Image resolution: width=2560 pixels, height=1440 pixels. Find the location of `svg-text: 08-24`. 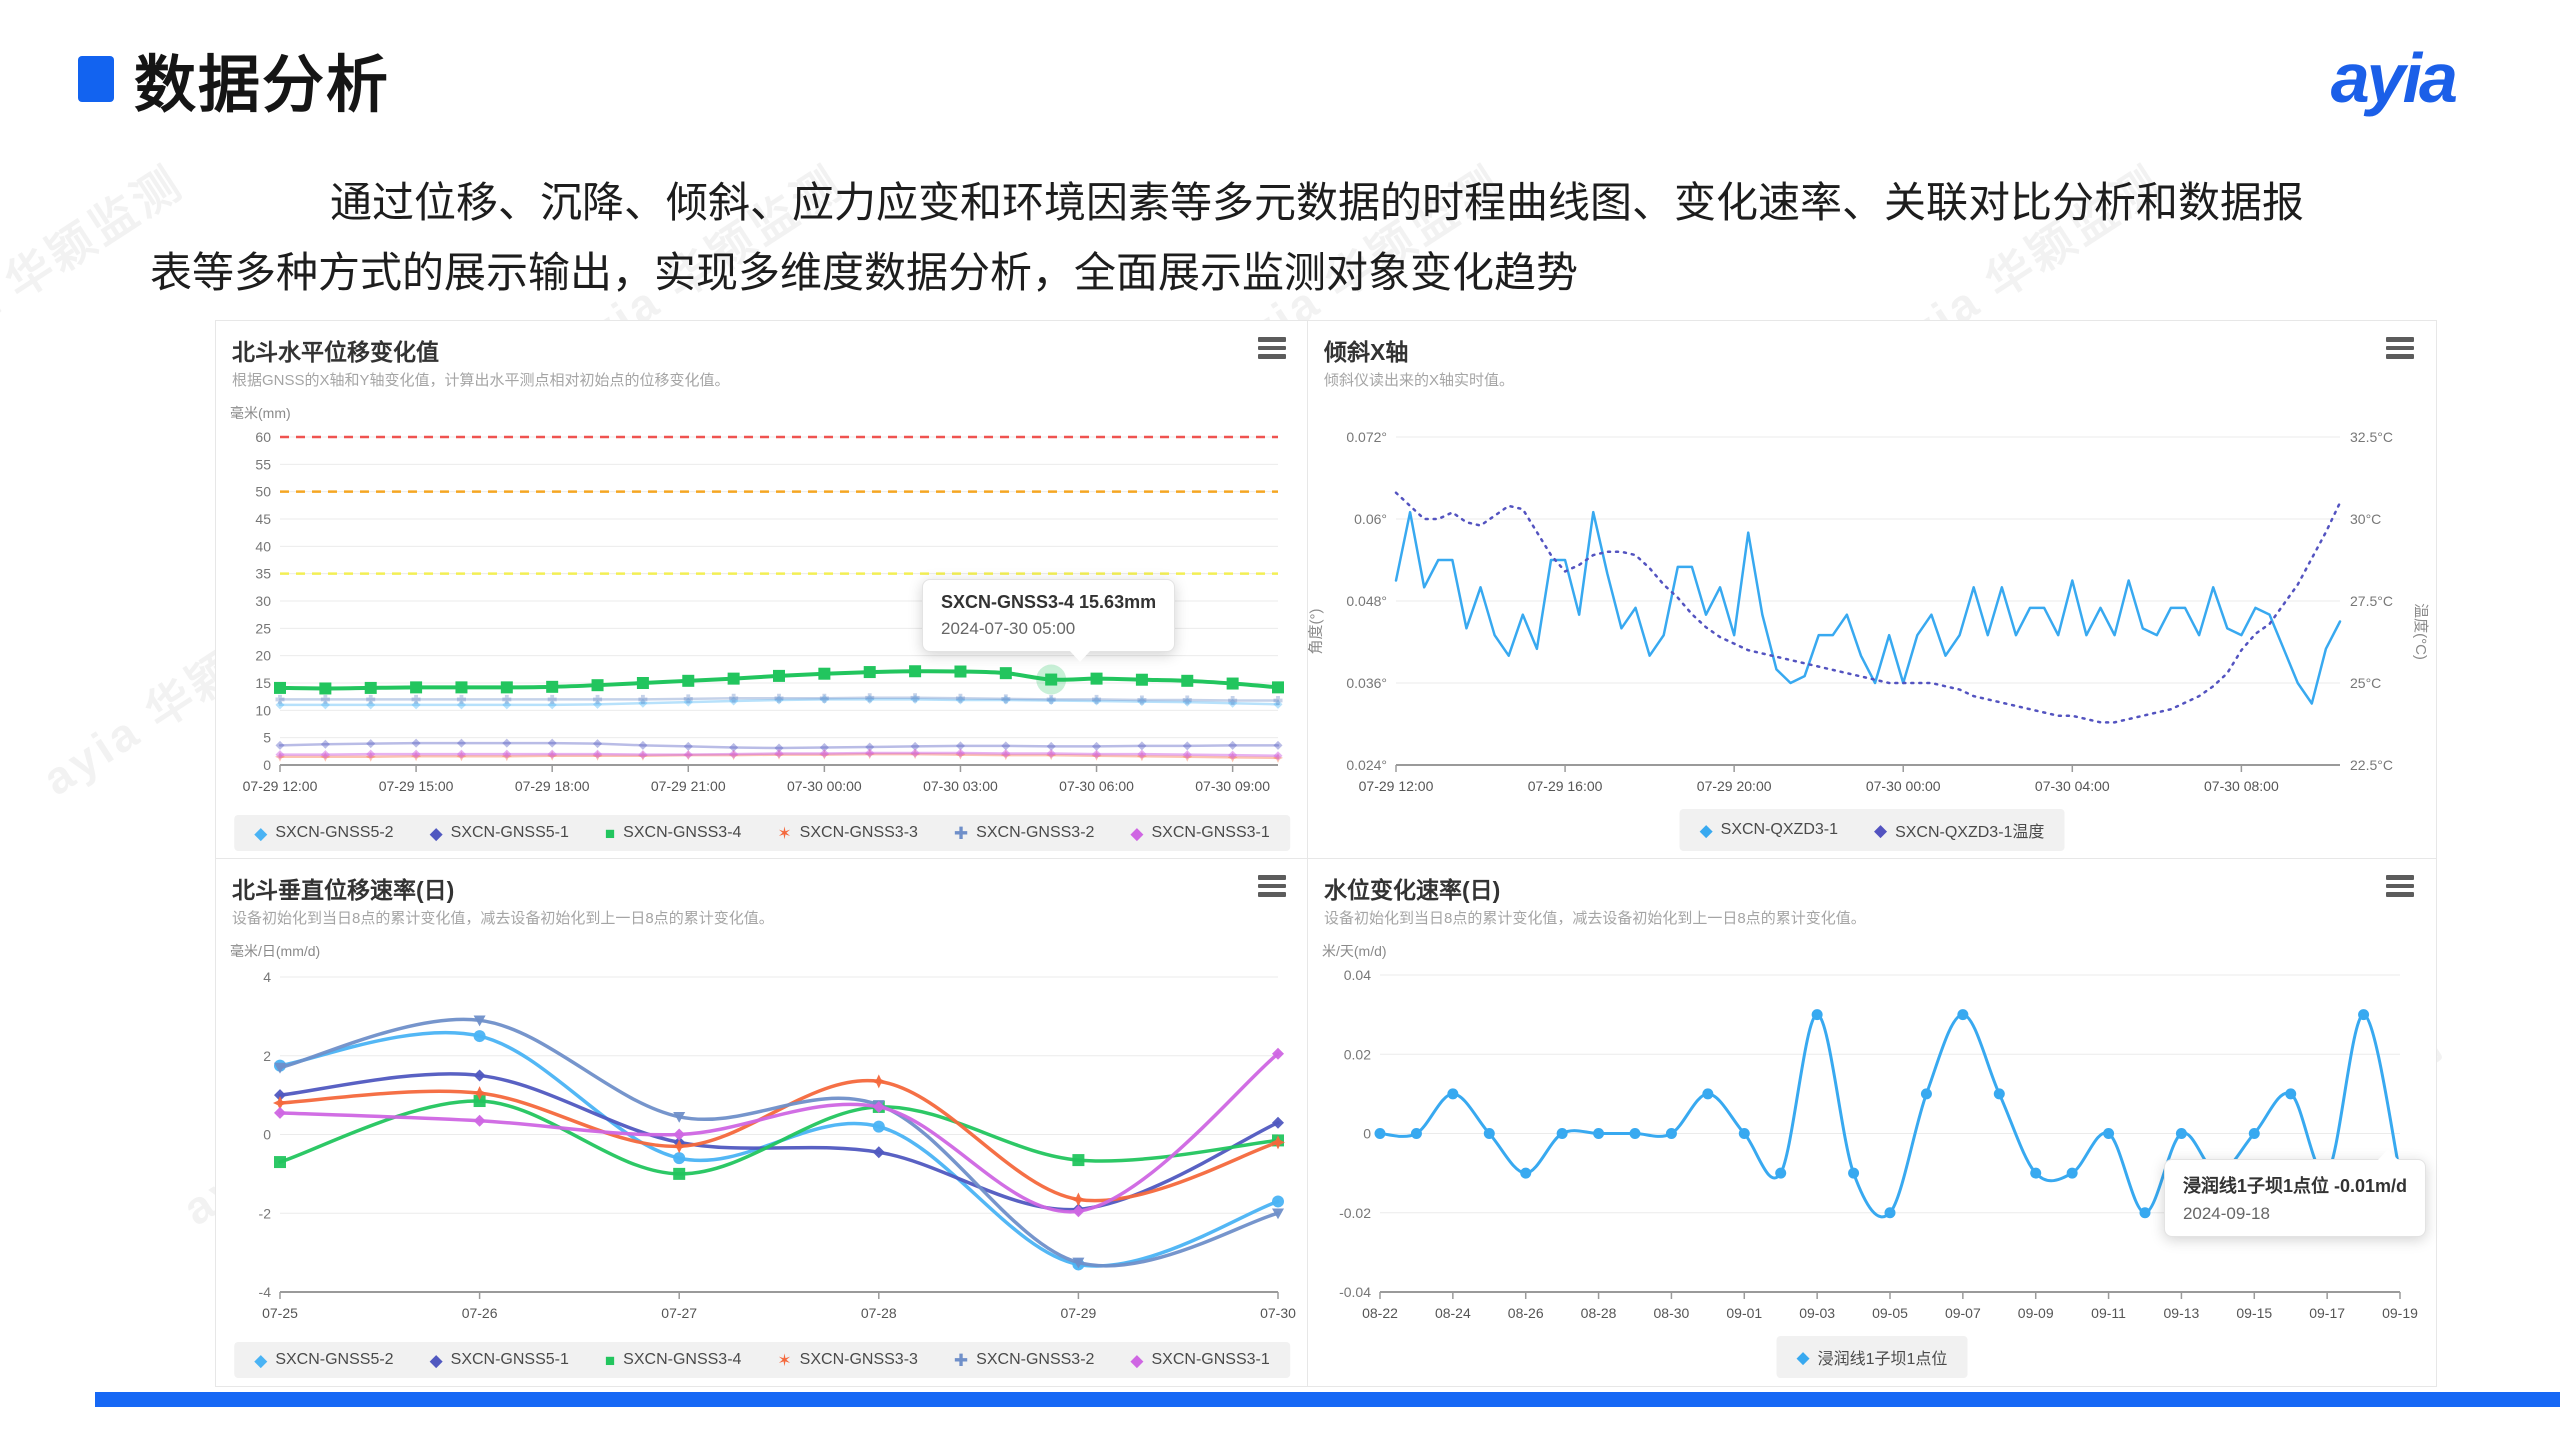

svg-text: 08-24 is located at coordinates (1453, 1313).